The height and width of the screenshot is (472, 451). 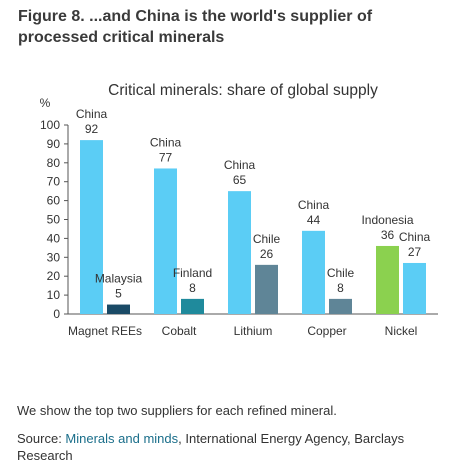 I want to click on y-tick-label: 90, so click(x=54, y=144).